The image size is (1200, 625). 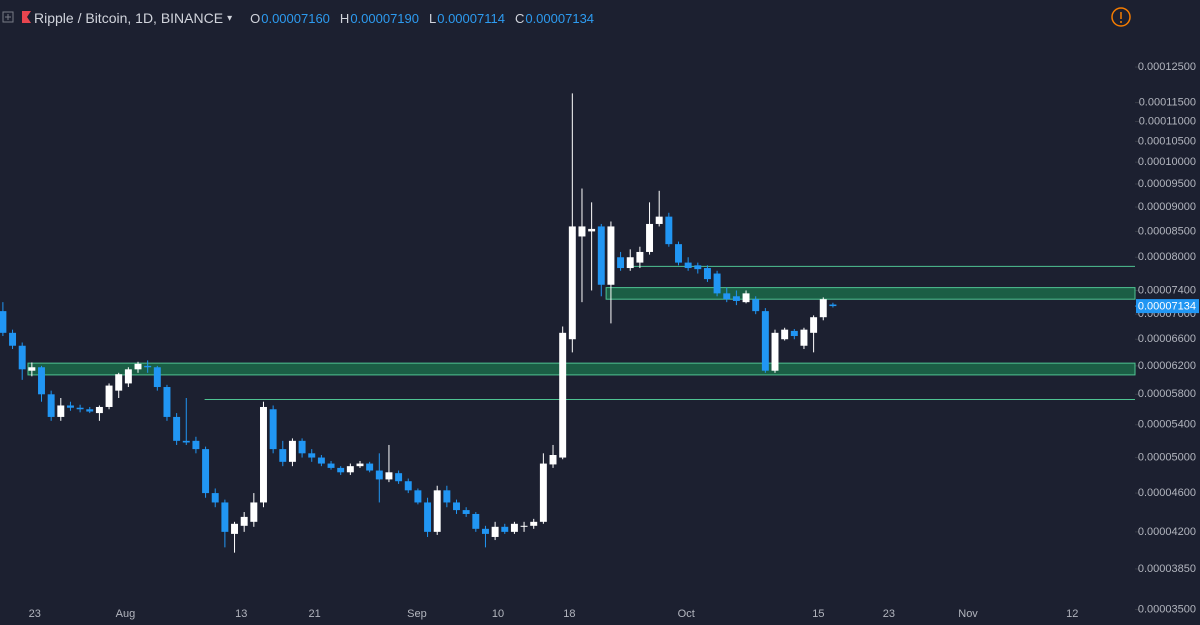 What do you see at coordinates (255, 18) in the screenshot?
I see `ohlc-label: O` at bounding box center [255, 18].